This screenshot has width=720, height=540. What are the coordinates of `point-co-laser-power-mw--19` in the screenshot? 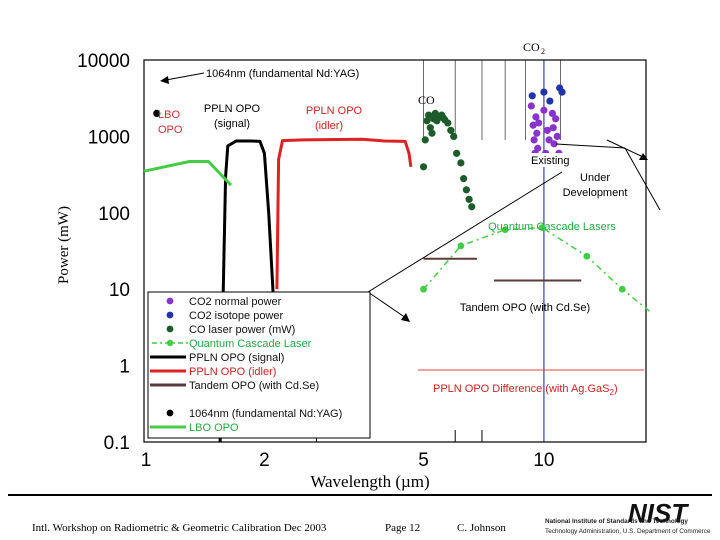 It's located at (466, 190).